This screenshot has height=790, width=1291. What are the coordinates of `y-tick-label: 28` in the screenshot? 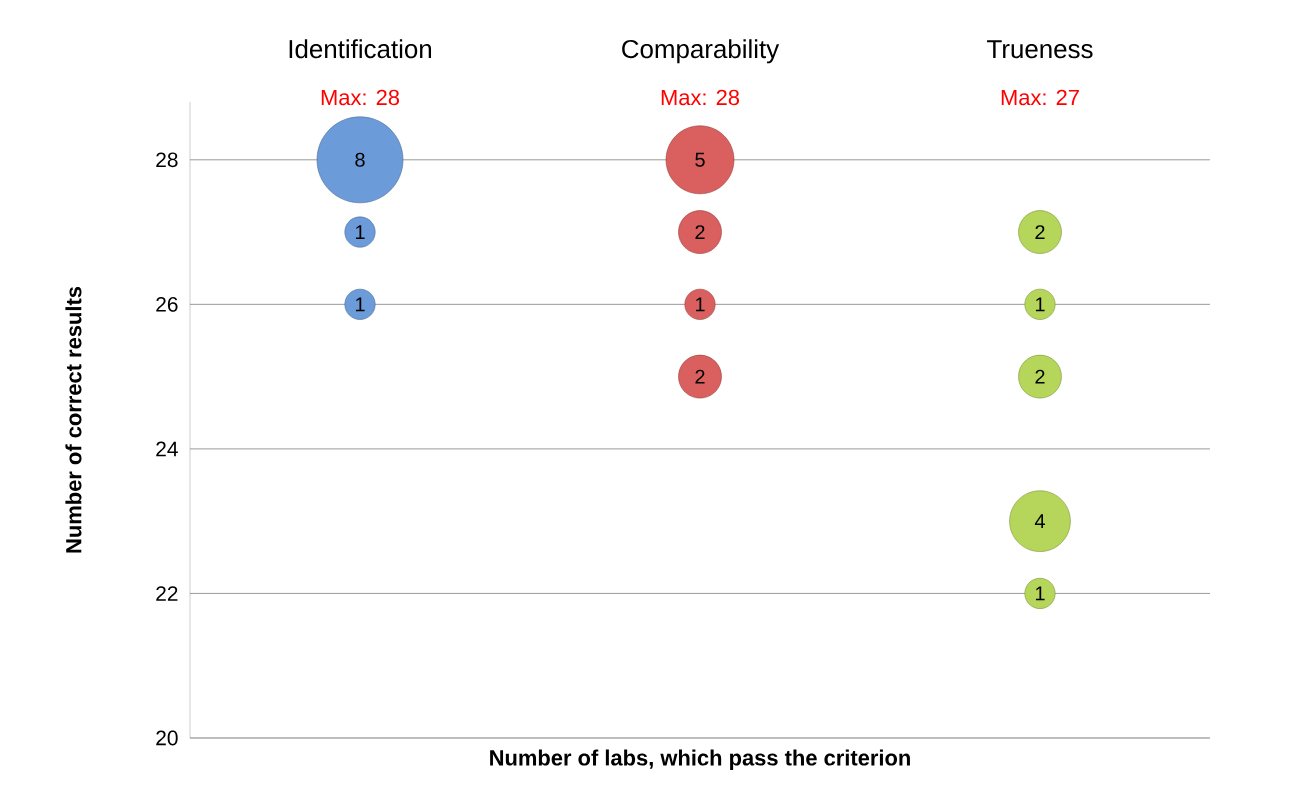 It's located at (167, 160).